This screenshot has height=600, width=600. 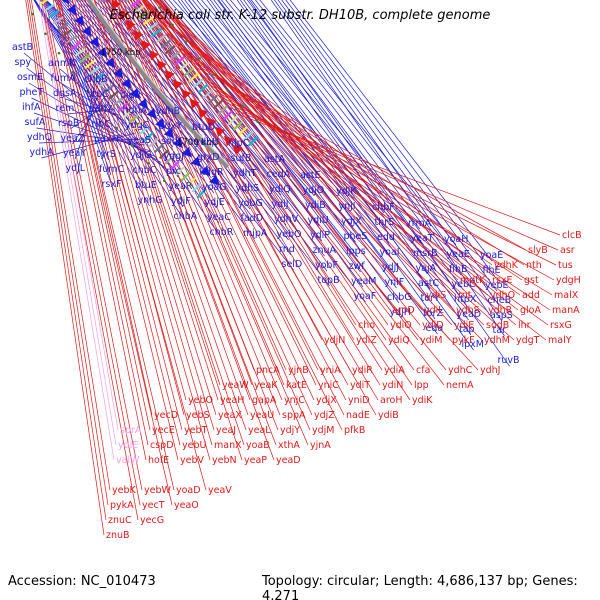 What do you see at coordinates (358, 415) in the screenshot?
I see `reverse-gene-label: nadE` at bounding box center [358, 415].